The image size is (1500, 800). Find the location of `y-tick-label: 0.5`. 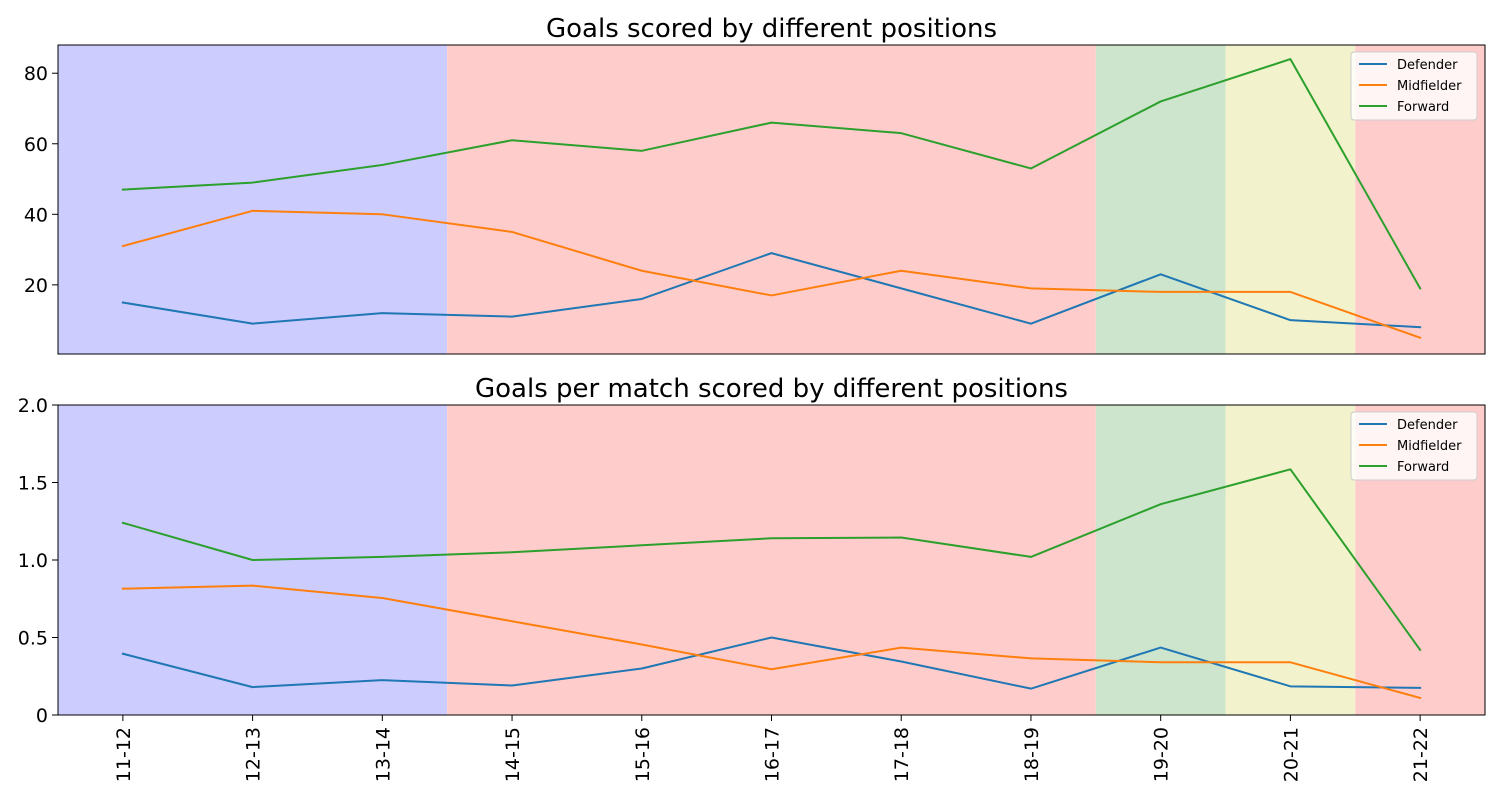

y-tick-label: 0.5 is located at coordinates (33, 639).